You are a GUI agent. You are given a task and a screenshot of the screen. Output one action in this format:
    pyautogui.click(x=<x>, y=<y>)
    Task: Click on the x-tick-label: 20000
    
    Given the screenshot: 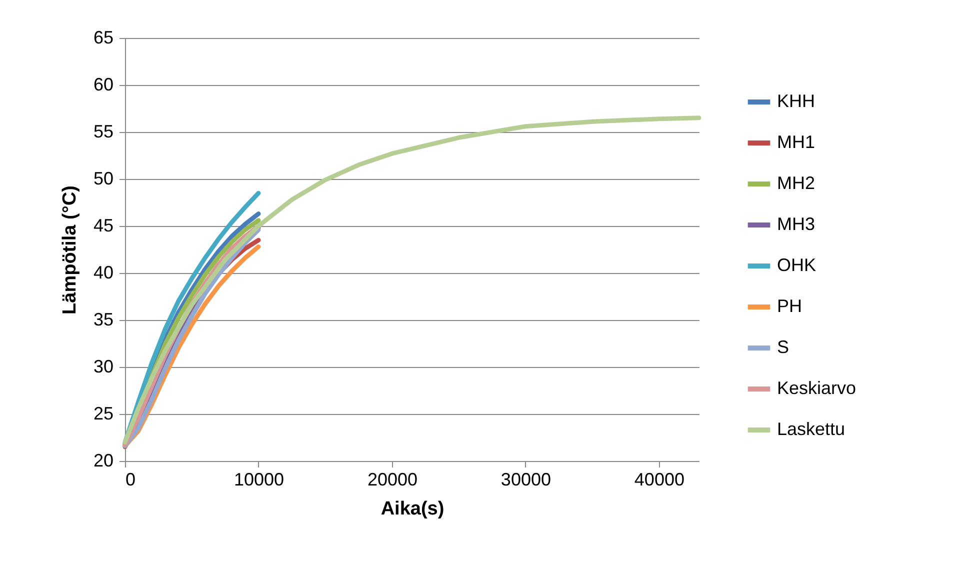 What is the action you would take?
    pyautogui.click(x=392, y=480)
    